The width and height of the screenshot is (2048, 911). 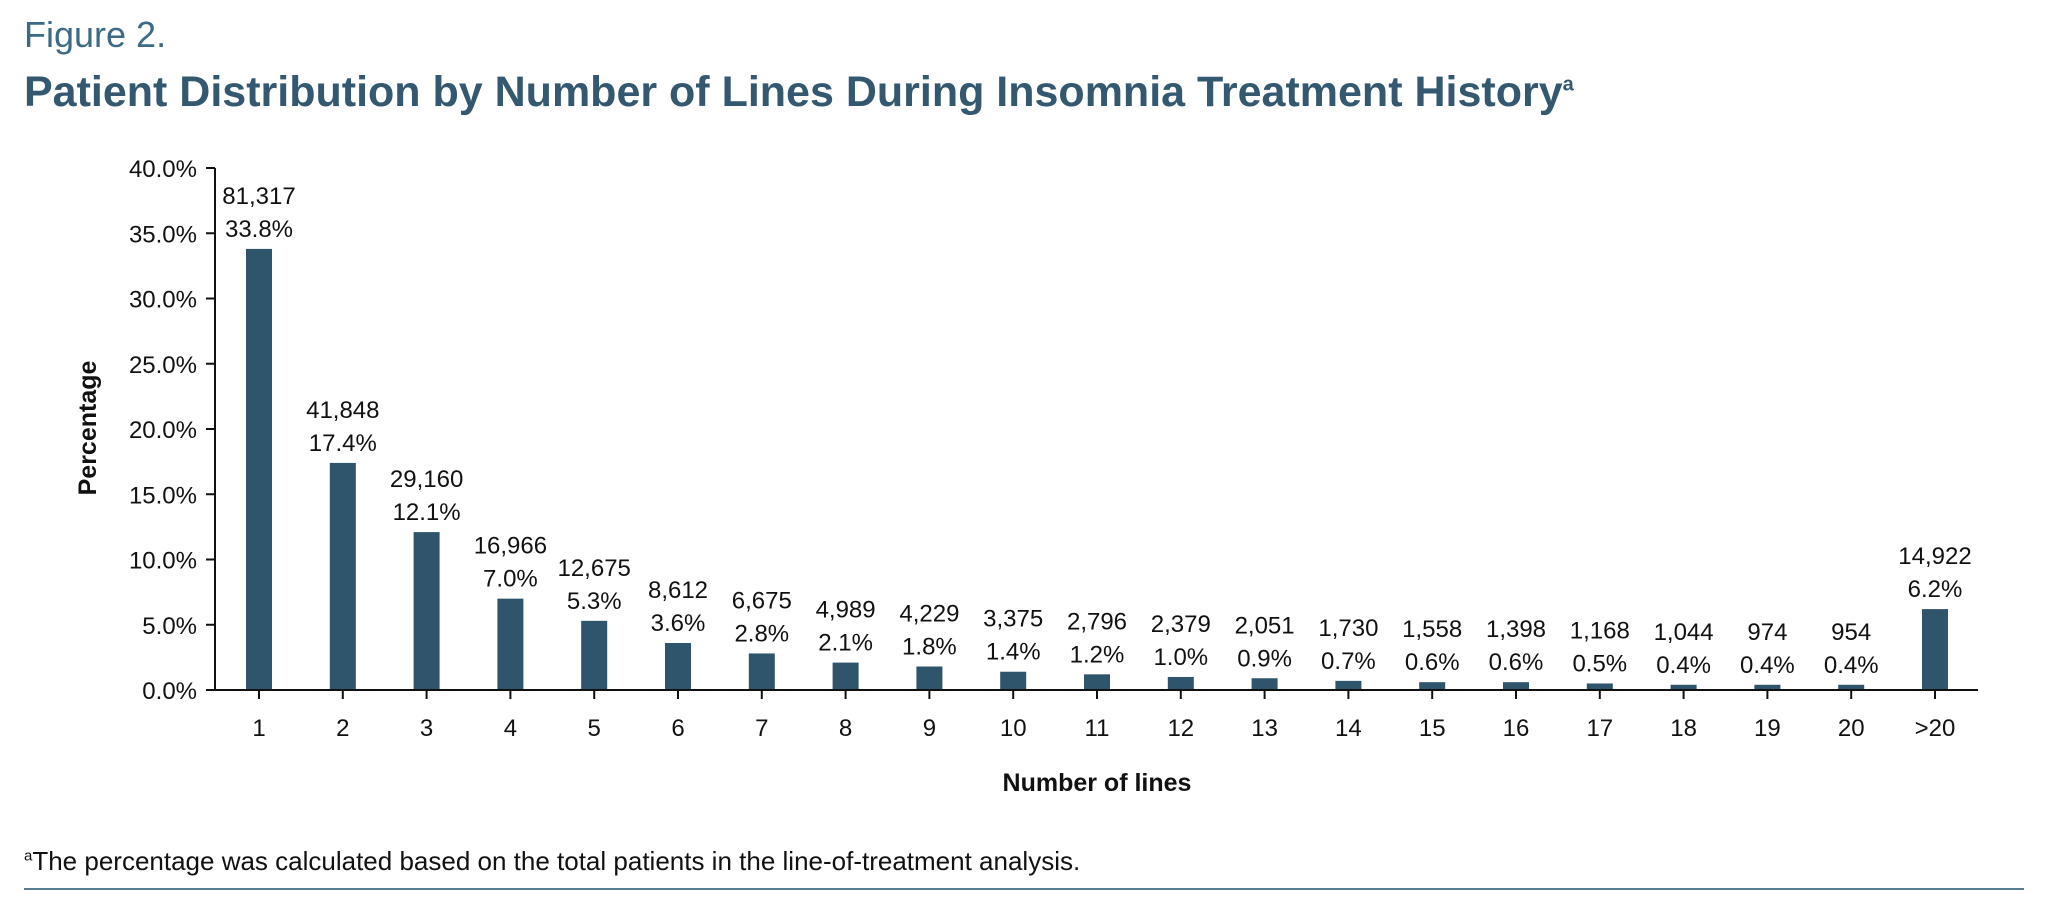 What do you see at coordinates (426, 728) in the screenshot?
I see `x-tick-label: 3` at bounding box center [426, 728].